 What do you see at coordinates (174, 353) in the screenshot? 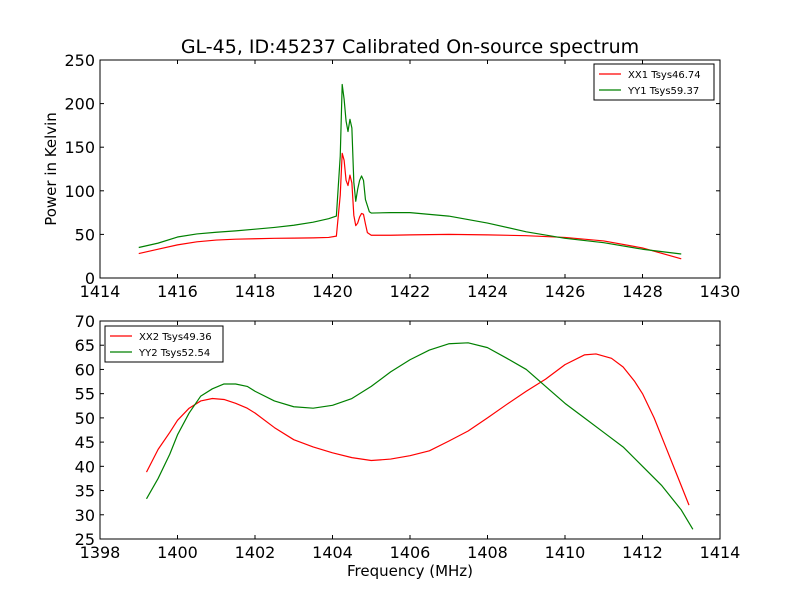
I see `legend-label: YY2 Tsys52.54` at bounding box center [174, 353].